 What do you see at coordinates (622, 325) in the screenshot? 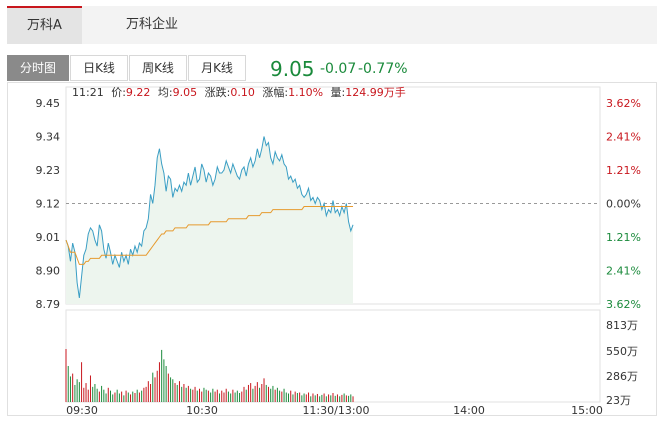
I see `volume-tick-label: 813万` at bounding box center [622, 325].